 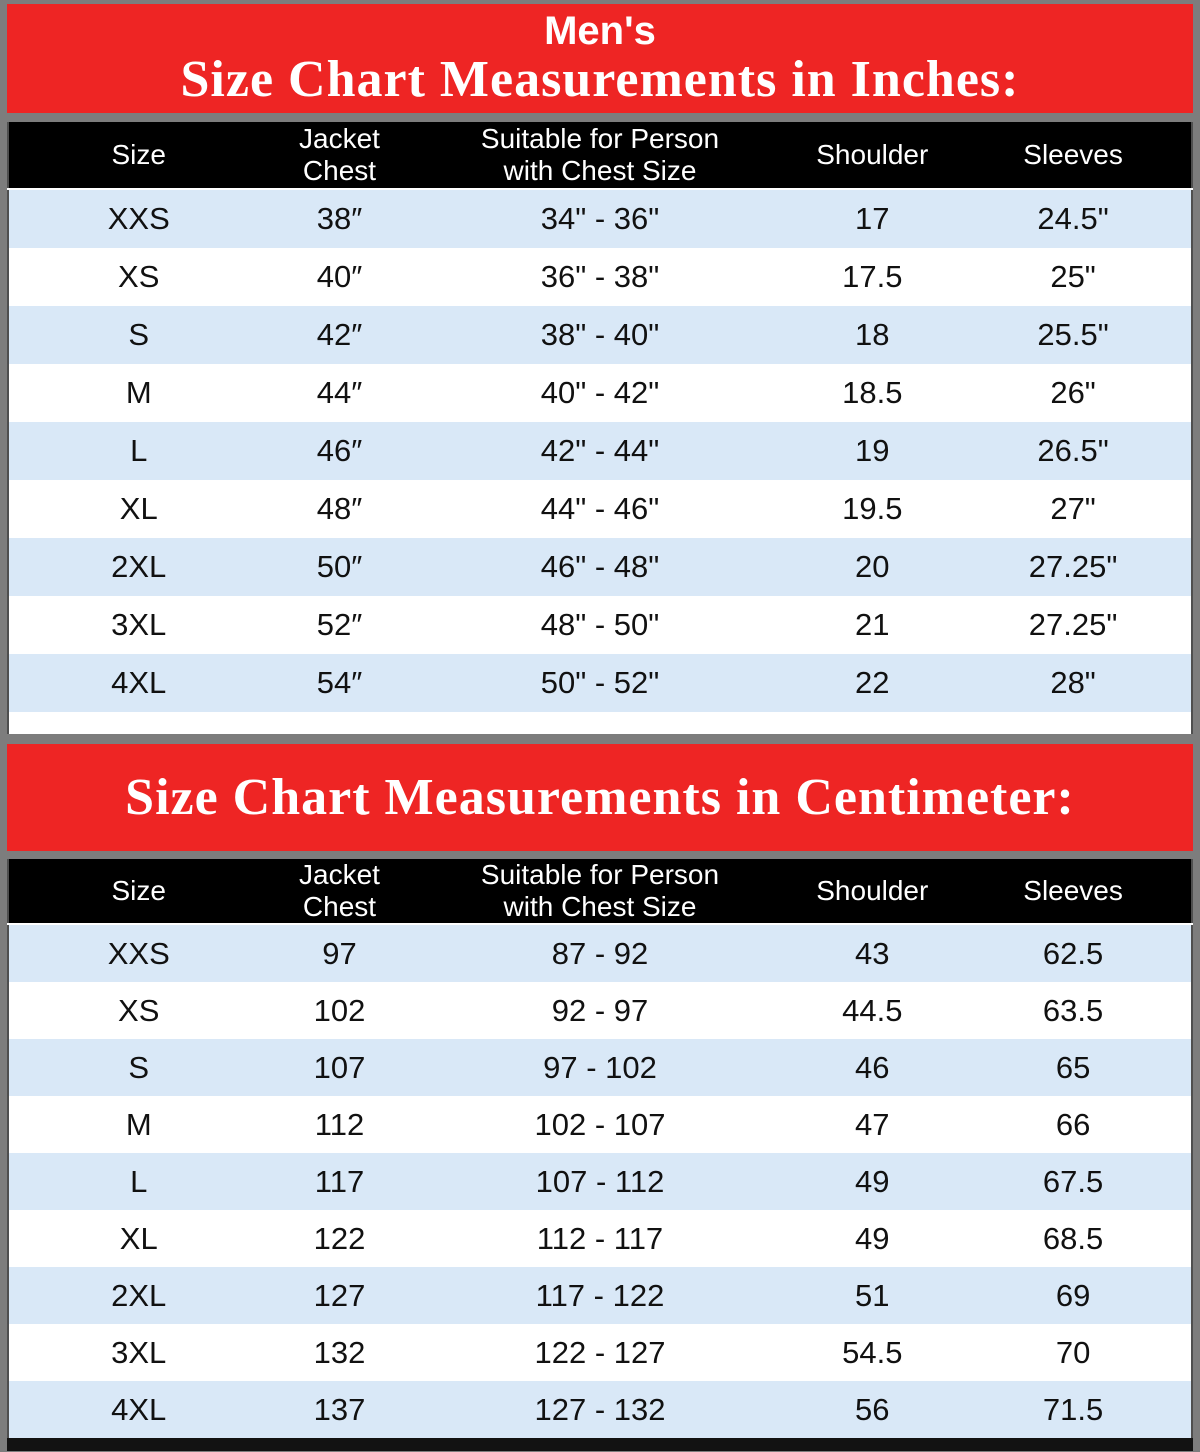 I want to click on cell-shoulder: 51, so click(x=872, y=1295).